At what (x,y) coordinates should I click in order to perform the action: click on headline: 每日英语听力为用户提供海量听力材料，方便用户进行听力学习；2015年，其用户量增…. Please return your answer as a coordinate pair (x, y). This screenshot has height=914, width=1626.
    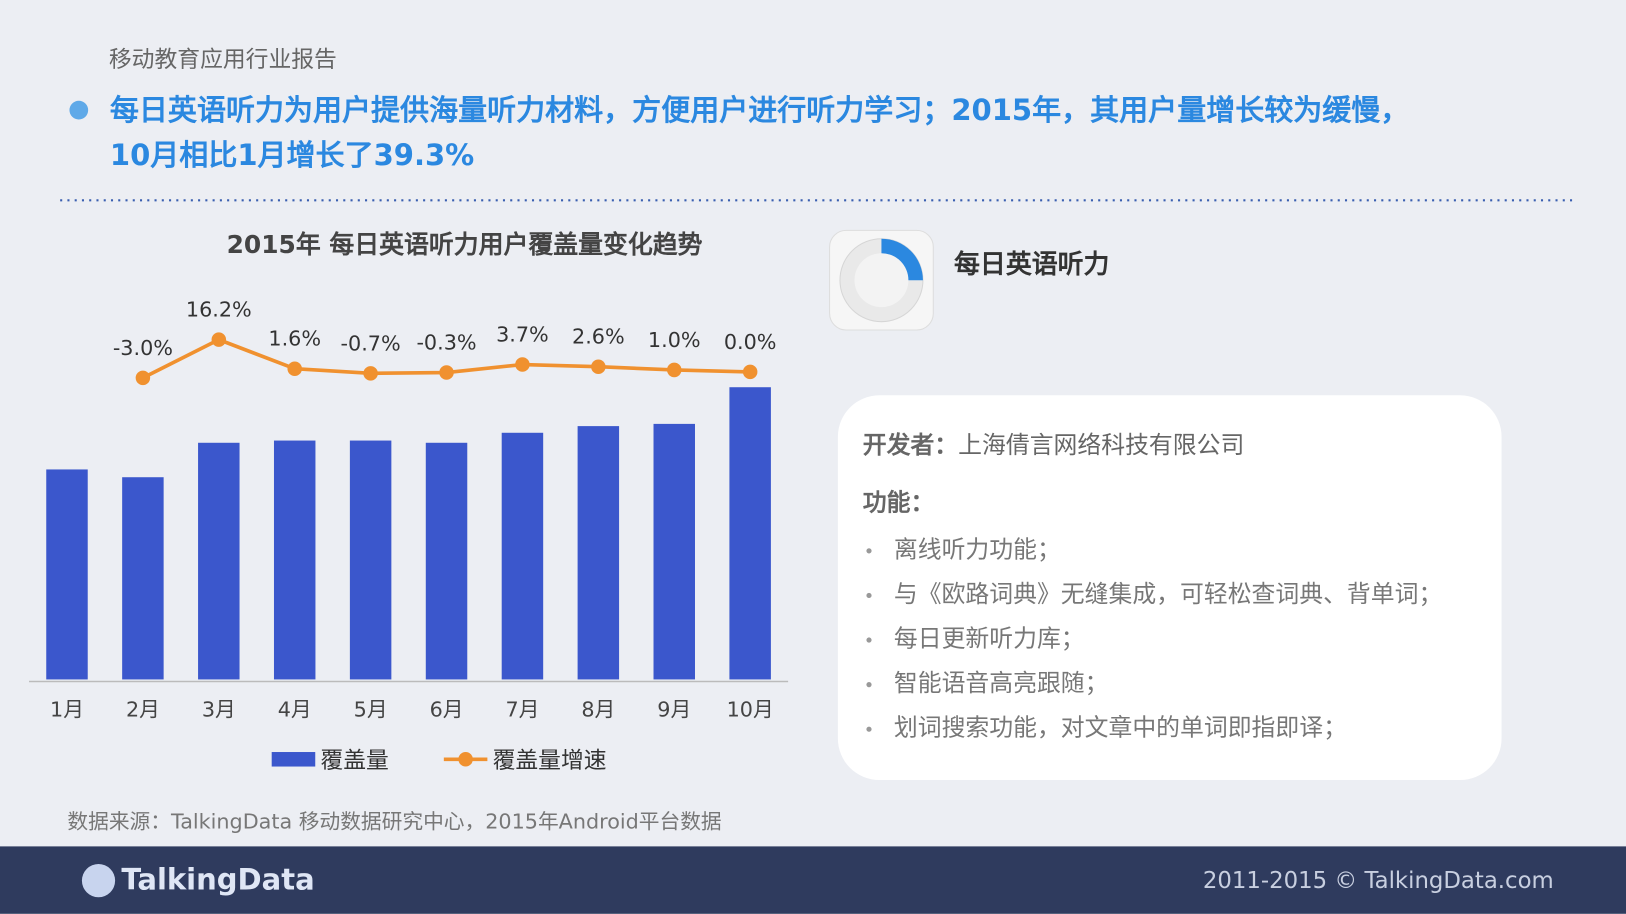
    Looking at the image, I should click on (759, 110).